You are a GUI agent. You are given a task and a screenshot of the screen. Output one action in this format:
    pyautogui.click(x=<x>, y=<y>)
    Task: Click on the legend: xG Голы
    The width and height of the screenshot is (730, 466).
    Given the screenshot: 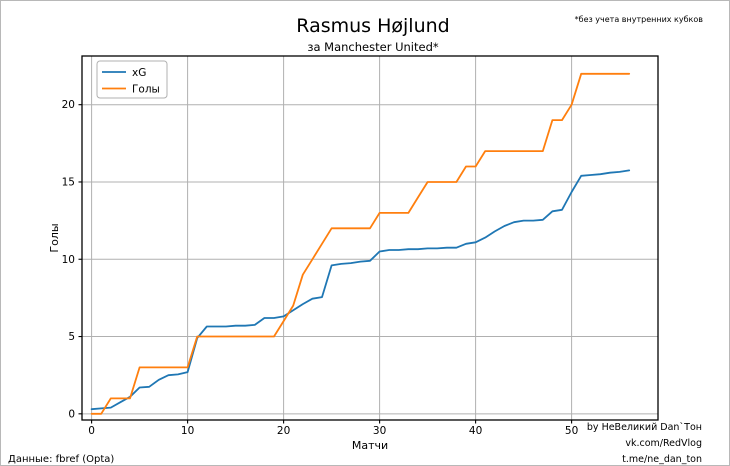 What is the action you would take?
    pyautogui.click(x=132, y=79)
    